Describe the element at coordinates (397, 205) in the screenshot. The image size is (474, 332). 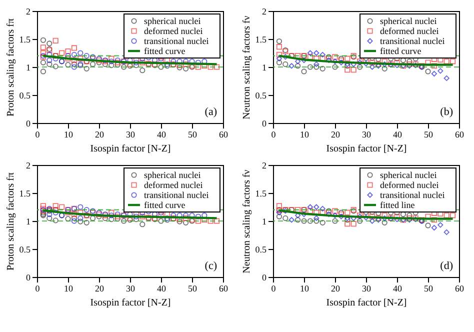
I see `legend-label: fitted line` at that location.